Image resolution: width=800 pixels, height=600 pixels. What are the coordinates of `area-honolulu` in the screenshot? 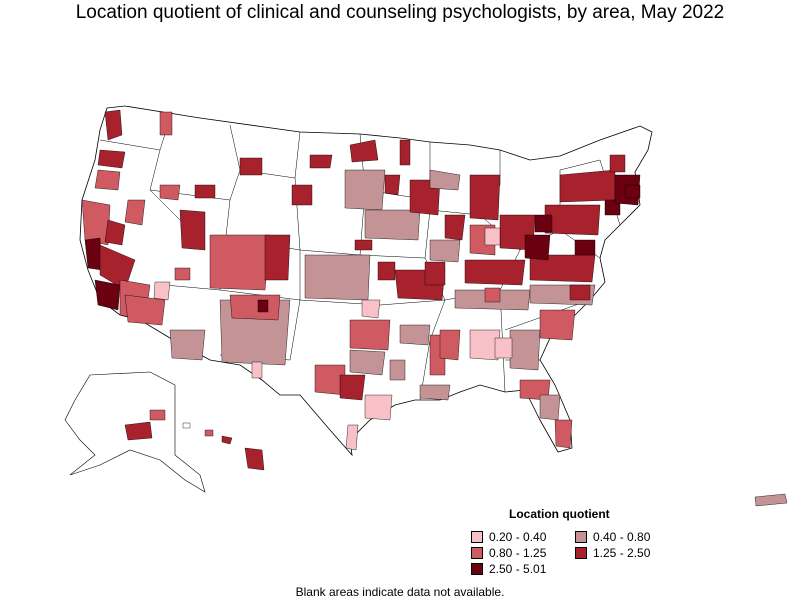 It's located at (209, 433).